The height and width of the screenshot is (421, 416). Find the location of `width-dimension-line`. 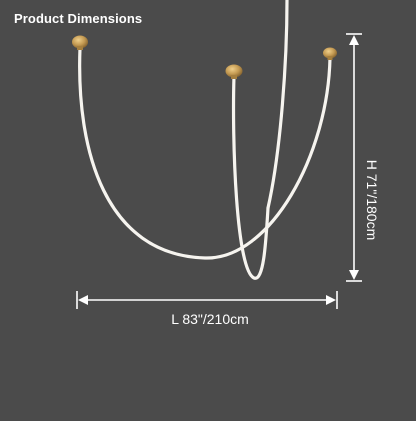

width-dimension-line is located at coordinates (207, 300).